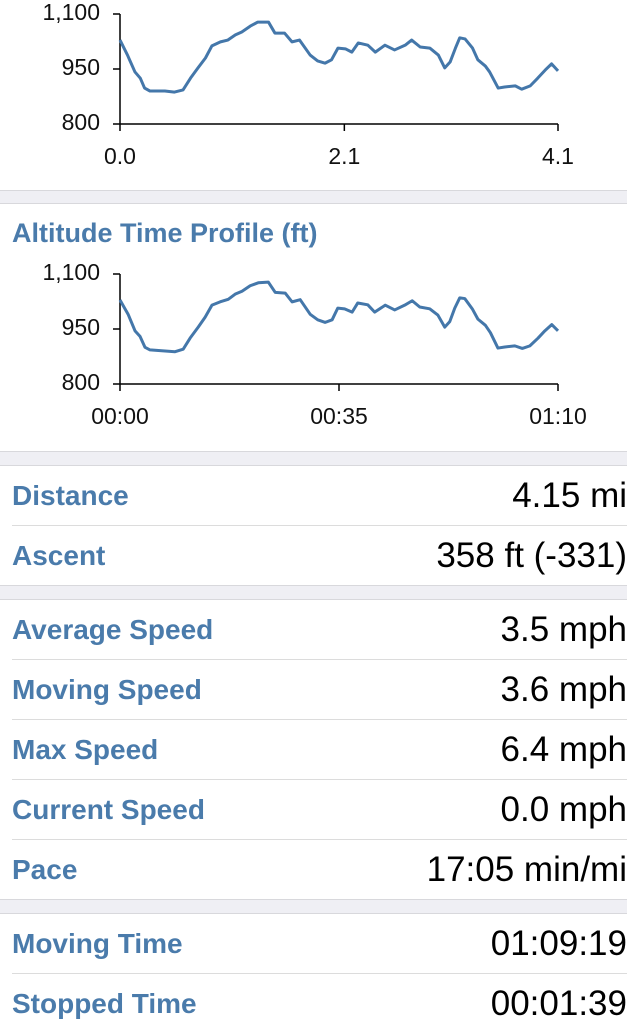  Describe the element at coordinates (563, 809) in the screenshot. I see `stat-value: 0.0 mph` at that location.